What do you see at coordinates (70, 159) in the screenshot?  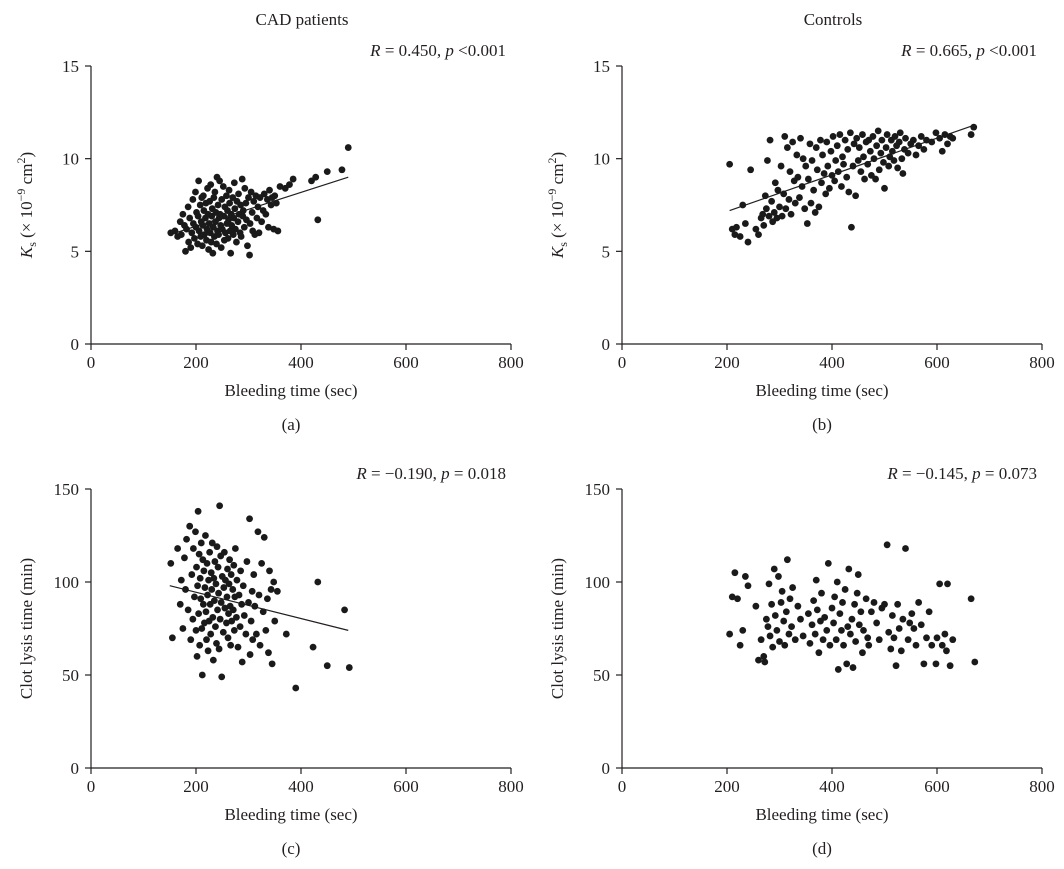 I see `y-tick-label: 10` at bounding box center [70, 159].